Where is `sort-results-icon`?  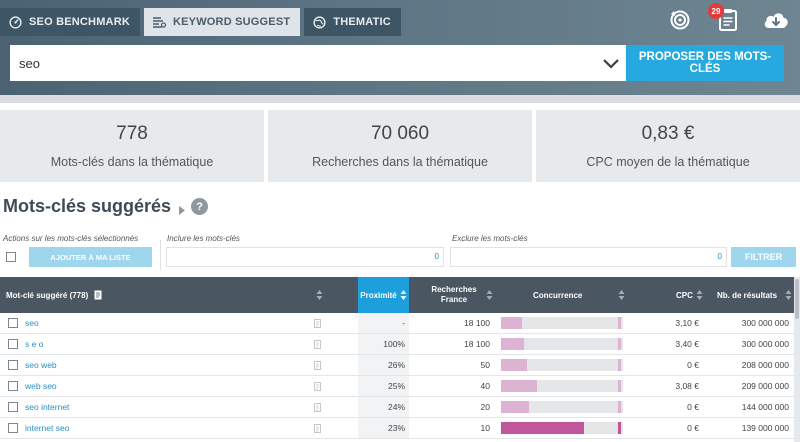
sort-results-icon is located at coordinates (788, 295).